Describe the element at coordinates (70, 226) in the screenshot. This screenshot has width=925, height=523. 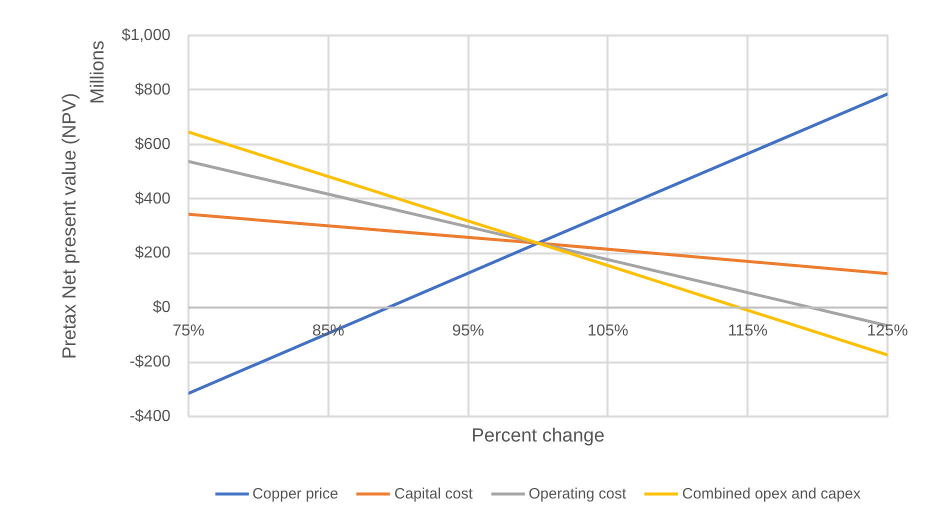
I see `y-axis-title: Pretax Net present value (NPV)` at that location.